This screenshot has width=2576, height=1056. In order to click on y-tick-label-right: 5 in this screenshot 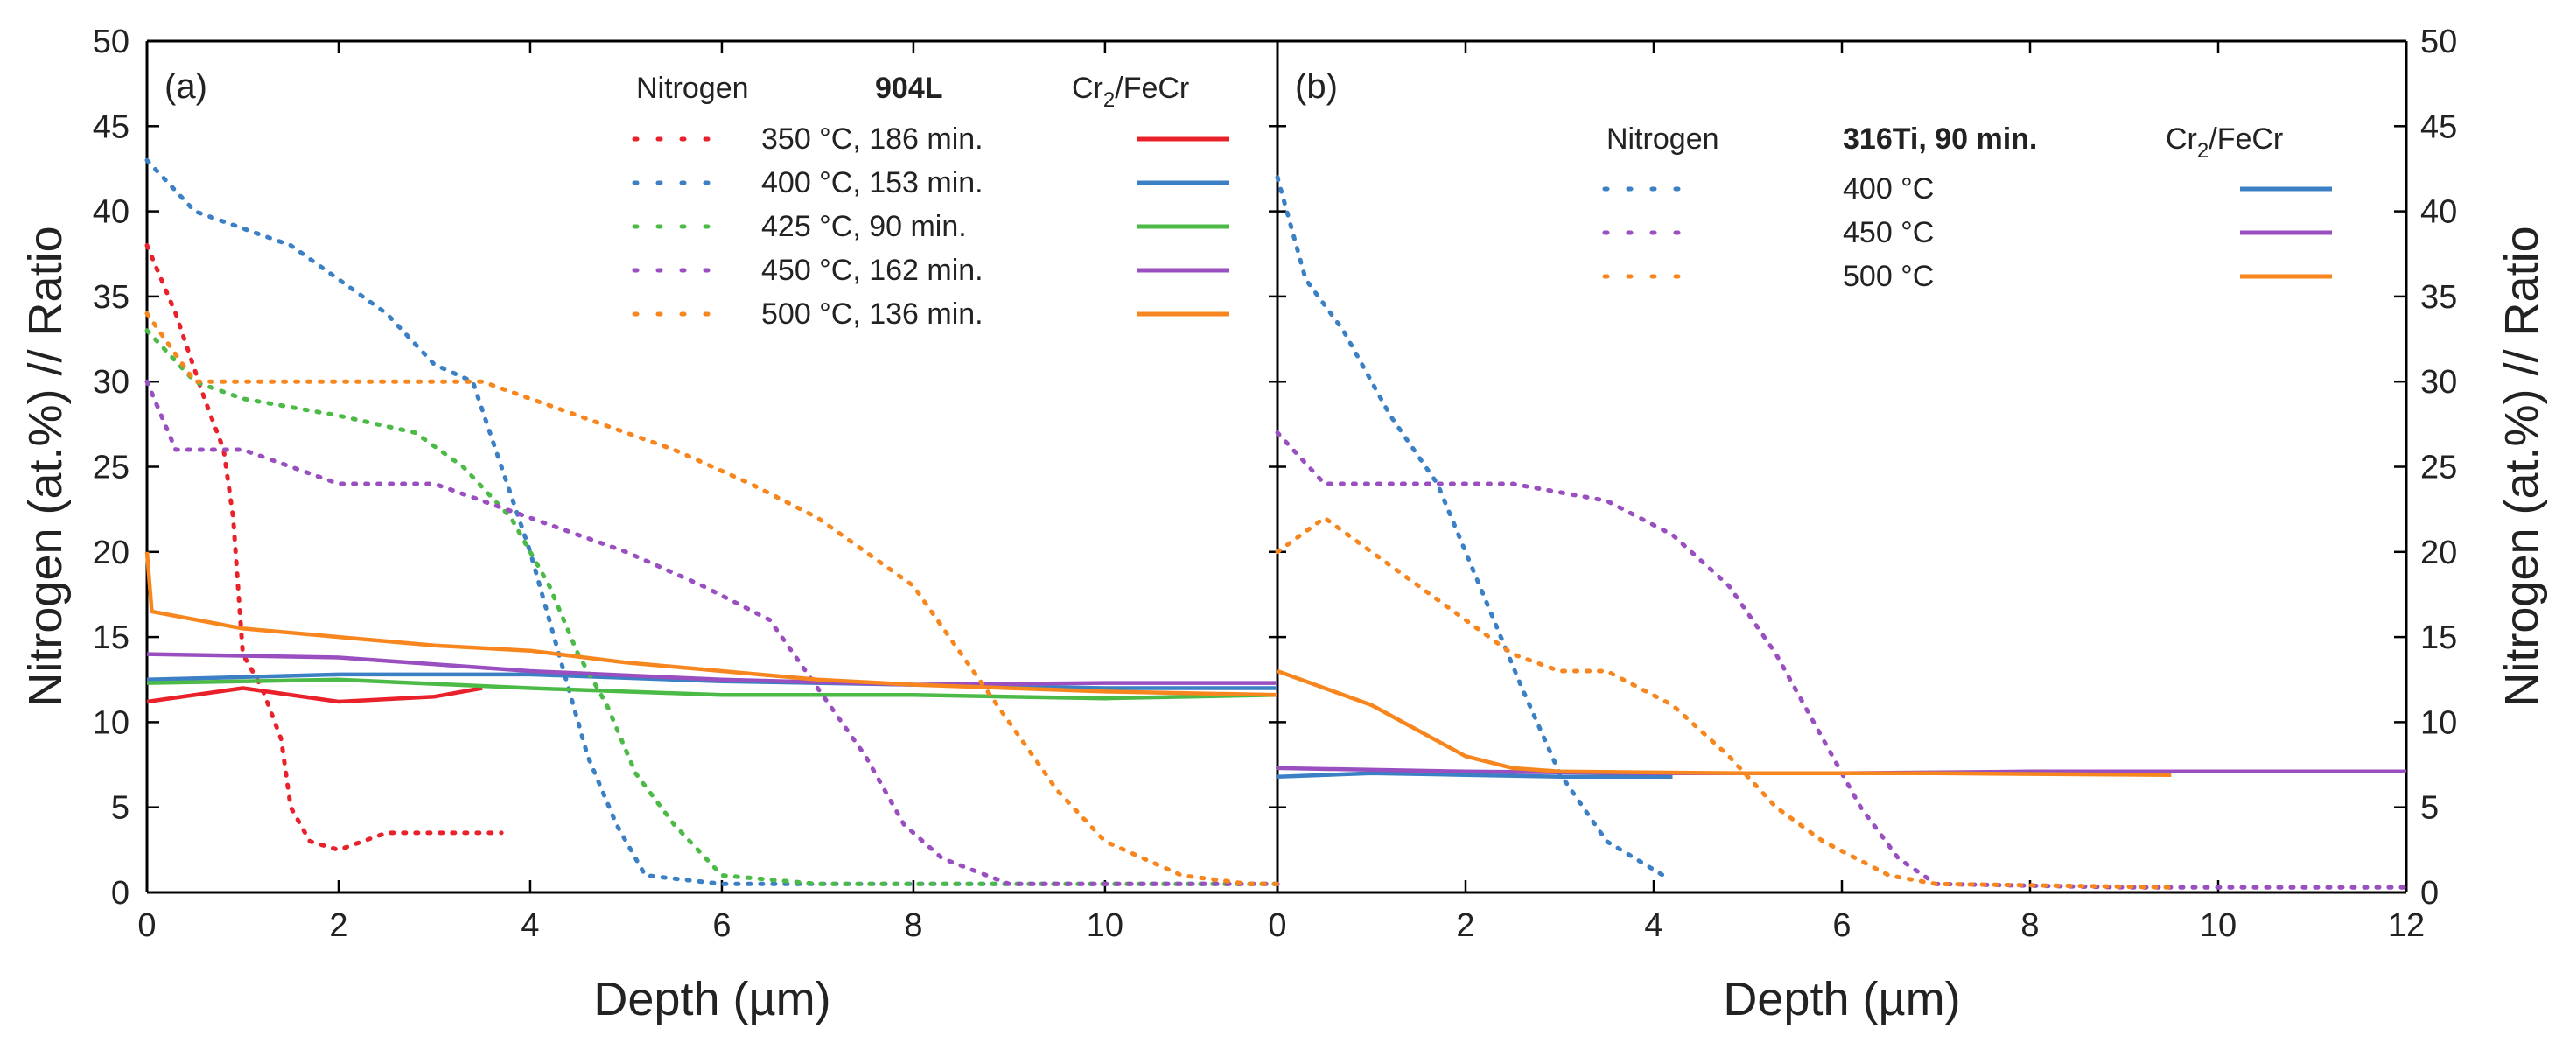, I will do `click(2429, 808)`.